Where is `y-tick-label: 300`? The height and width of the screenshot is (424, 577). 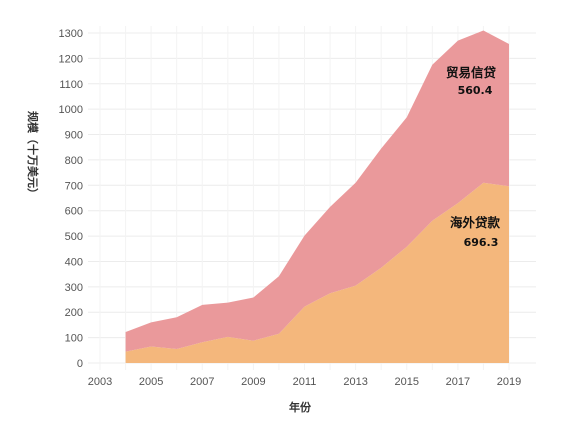
y-tick-label: 300 is located at coordinates (74, 288).